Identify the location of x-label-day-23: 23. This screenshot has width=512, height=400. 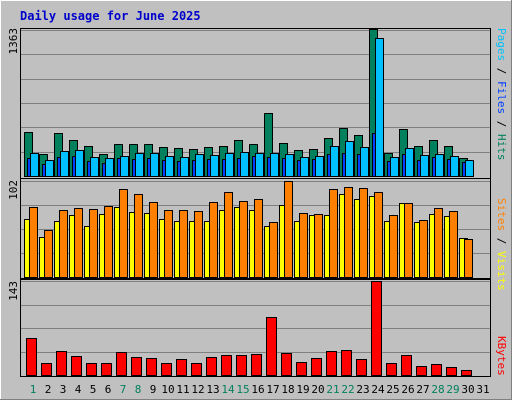
(362, 389).